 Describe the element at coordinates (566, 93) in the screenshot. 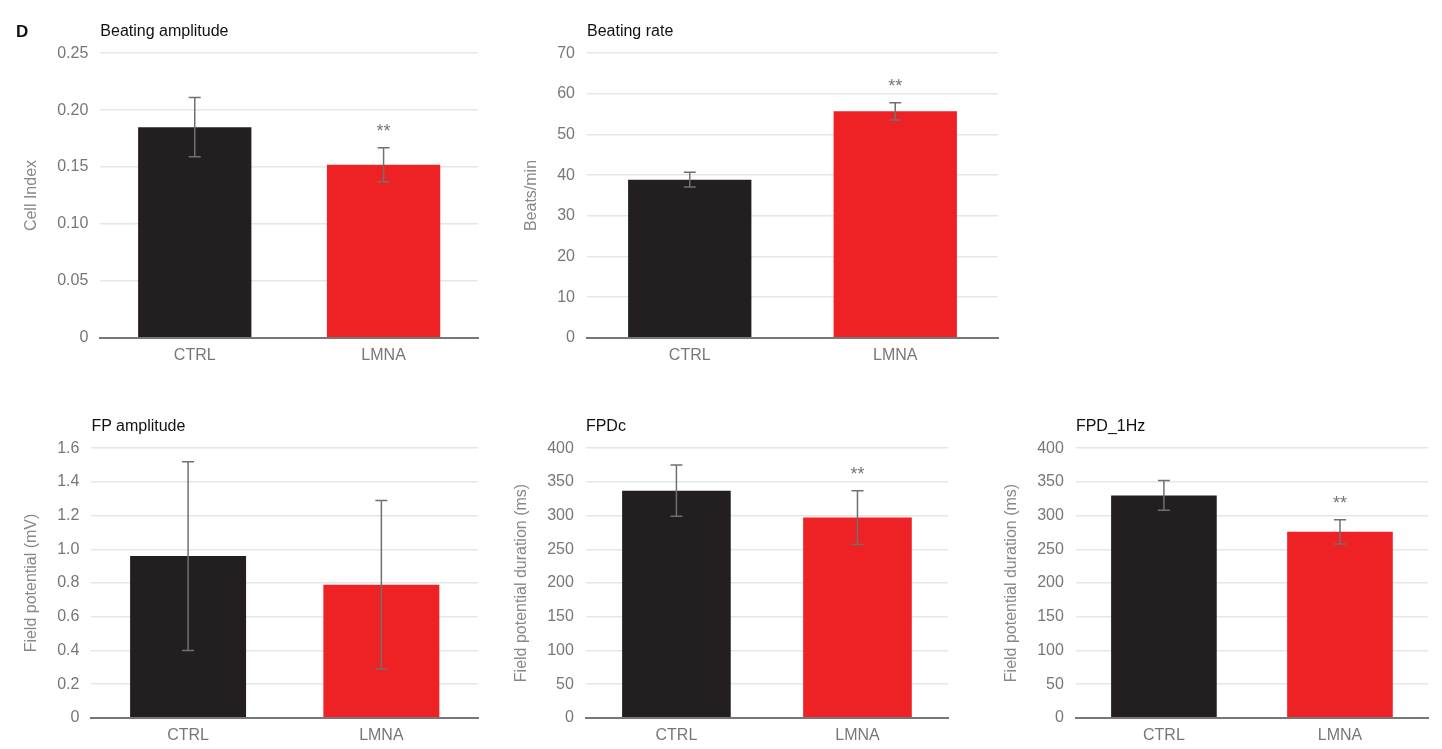

I see `y-tick-label: 60` at that location.